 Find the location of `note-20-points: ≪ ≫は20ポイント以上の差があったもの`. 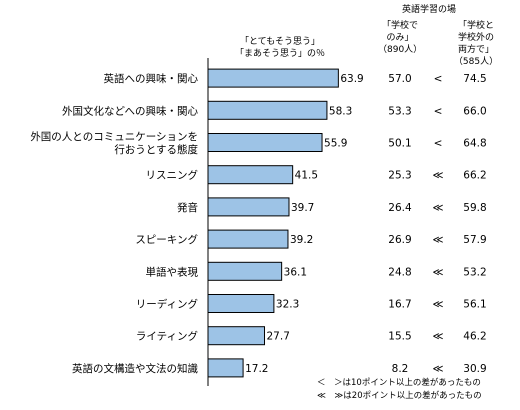

note-20-points: ≪ ≫は20ポイント以上の差があったもの is located at coordinates (399, 396).